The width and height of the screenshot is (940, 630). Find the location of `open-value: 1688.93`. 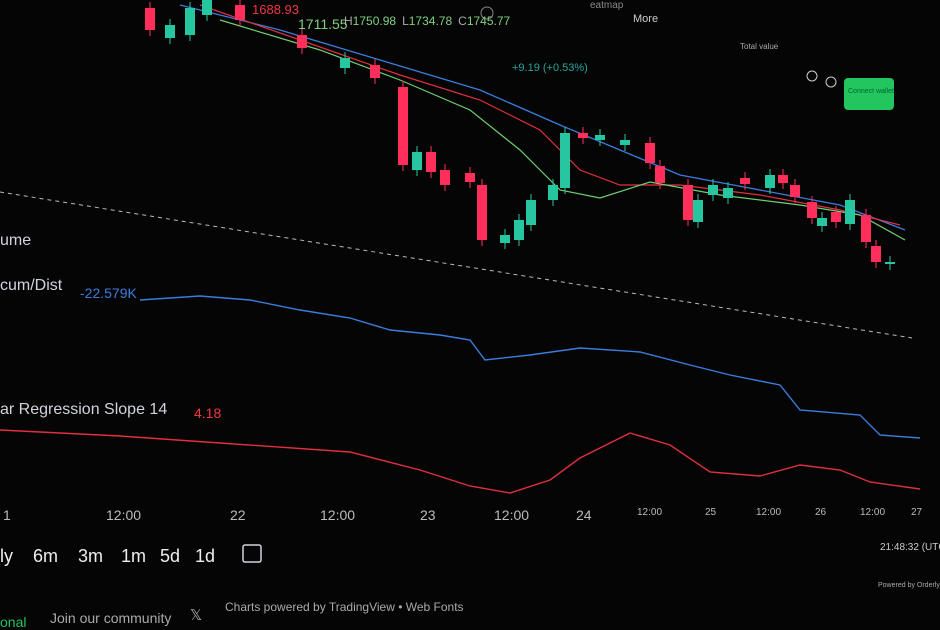

open-value: 1688.93 is located at coordinates (275, 9).